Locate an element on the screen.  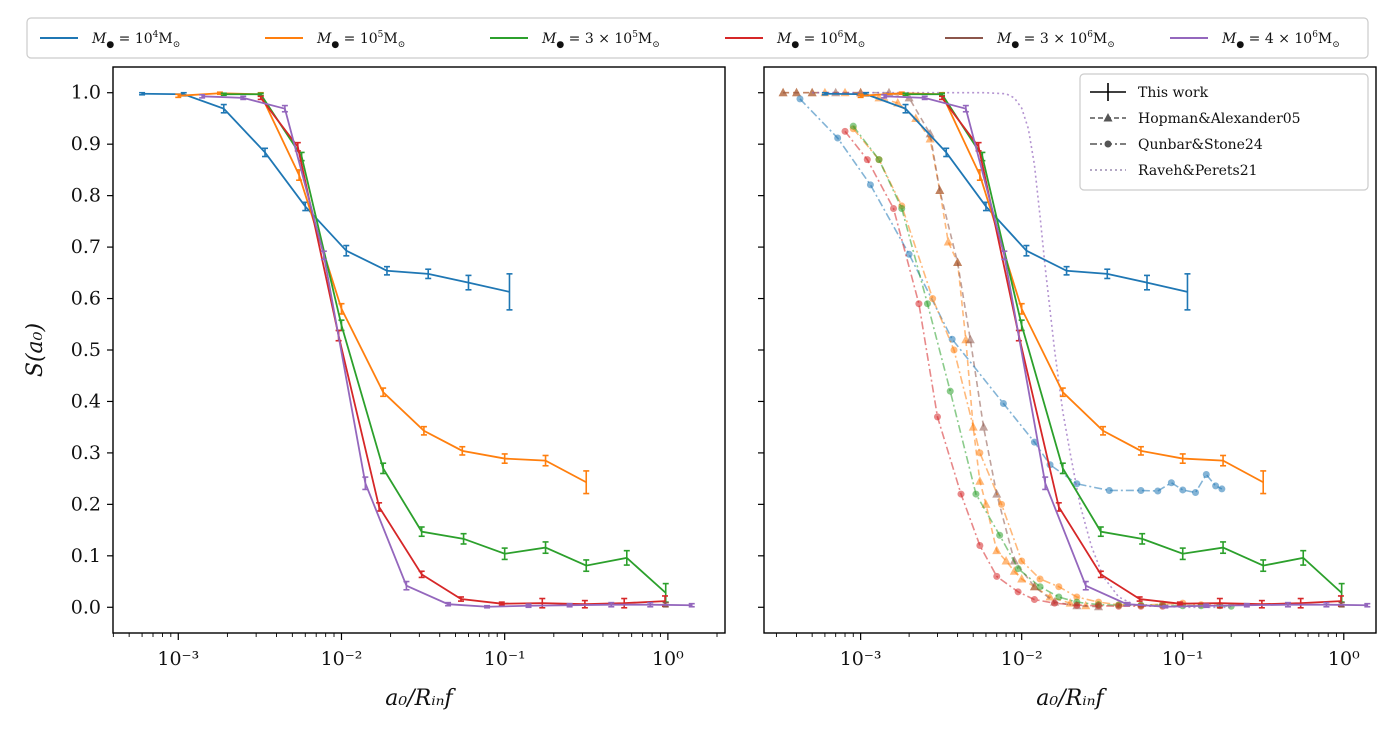
inset-legend-label-3: Raveh&Perets21 is located at coordinates (1198, 171).